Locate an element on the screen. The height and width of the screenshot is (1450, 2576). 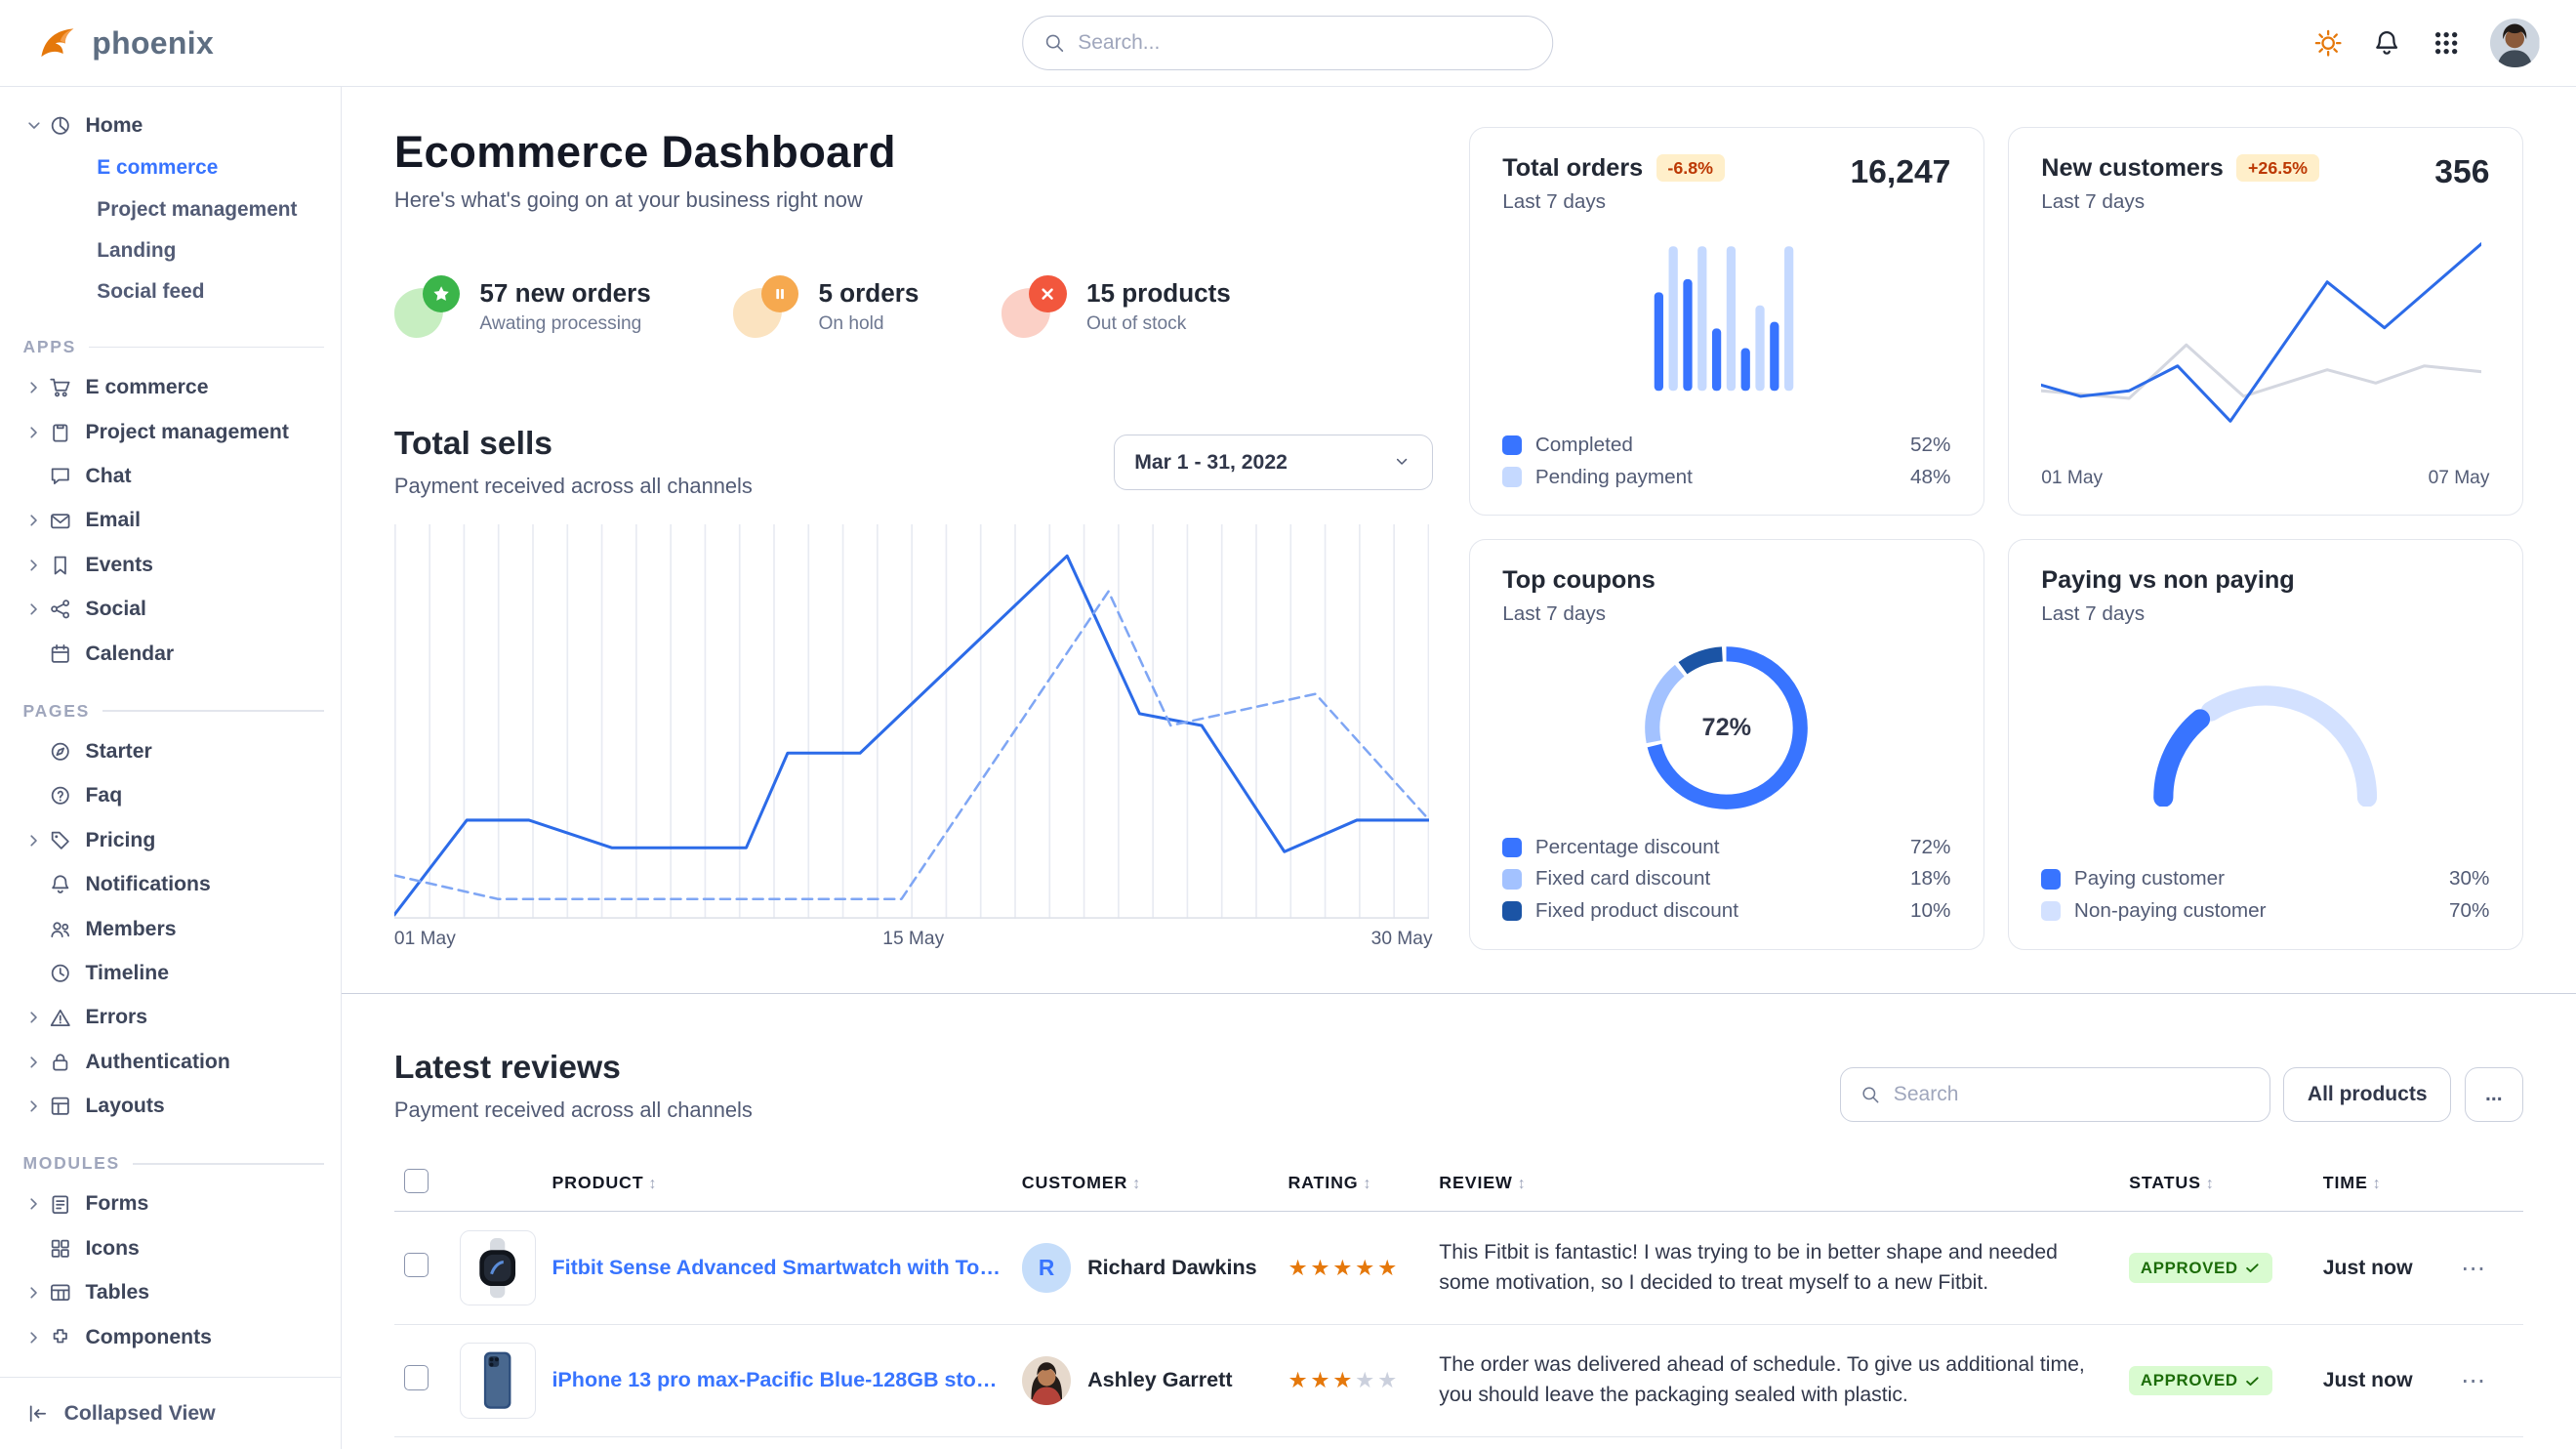
sidebar-subitem-e-commerce: E commerce is located at coordinates (158, 168).